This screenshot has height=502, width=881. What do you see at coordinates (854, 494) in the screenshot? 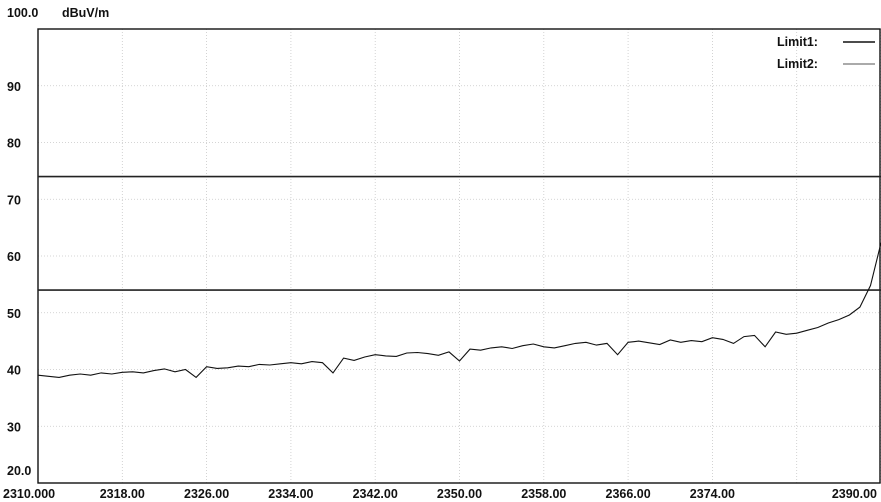
I see `x-tick-label: 2390.00` at bounding box center [854, 494].